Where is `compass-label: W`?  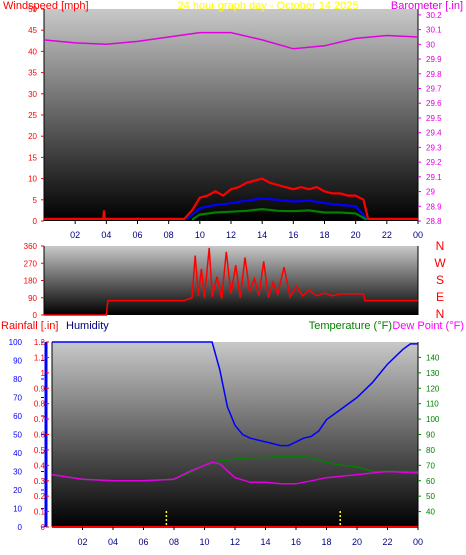 compass-label: W is located at coordinates (440, 263).